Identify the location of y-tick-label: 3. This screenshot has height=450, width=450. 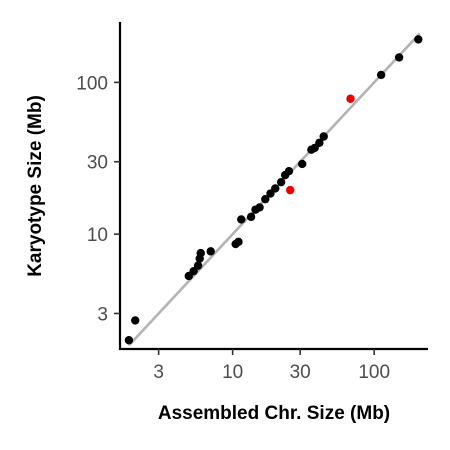
(102, 314).